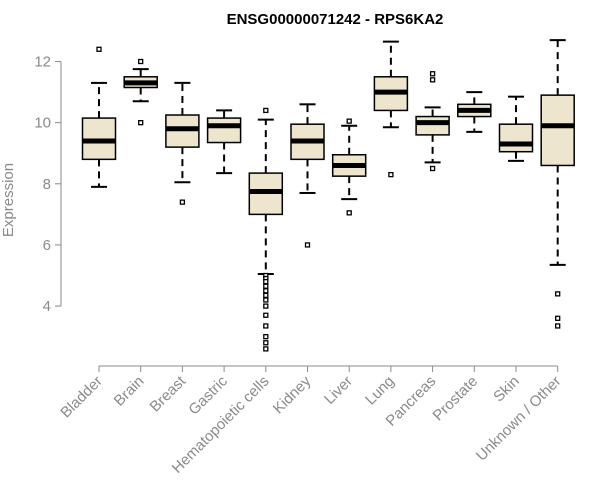 This screenshot has width=600, height=500. I want to click on y-tick-label: 6, so click(47, 245).